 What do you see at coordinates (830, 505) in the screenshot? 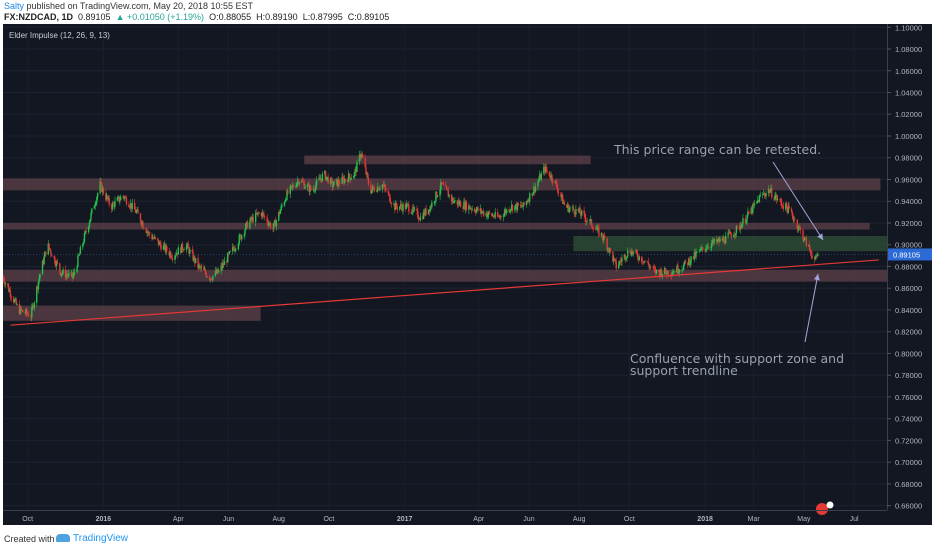
I see `event-badge-dot` at bounding box center [830, 505].